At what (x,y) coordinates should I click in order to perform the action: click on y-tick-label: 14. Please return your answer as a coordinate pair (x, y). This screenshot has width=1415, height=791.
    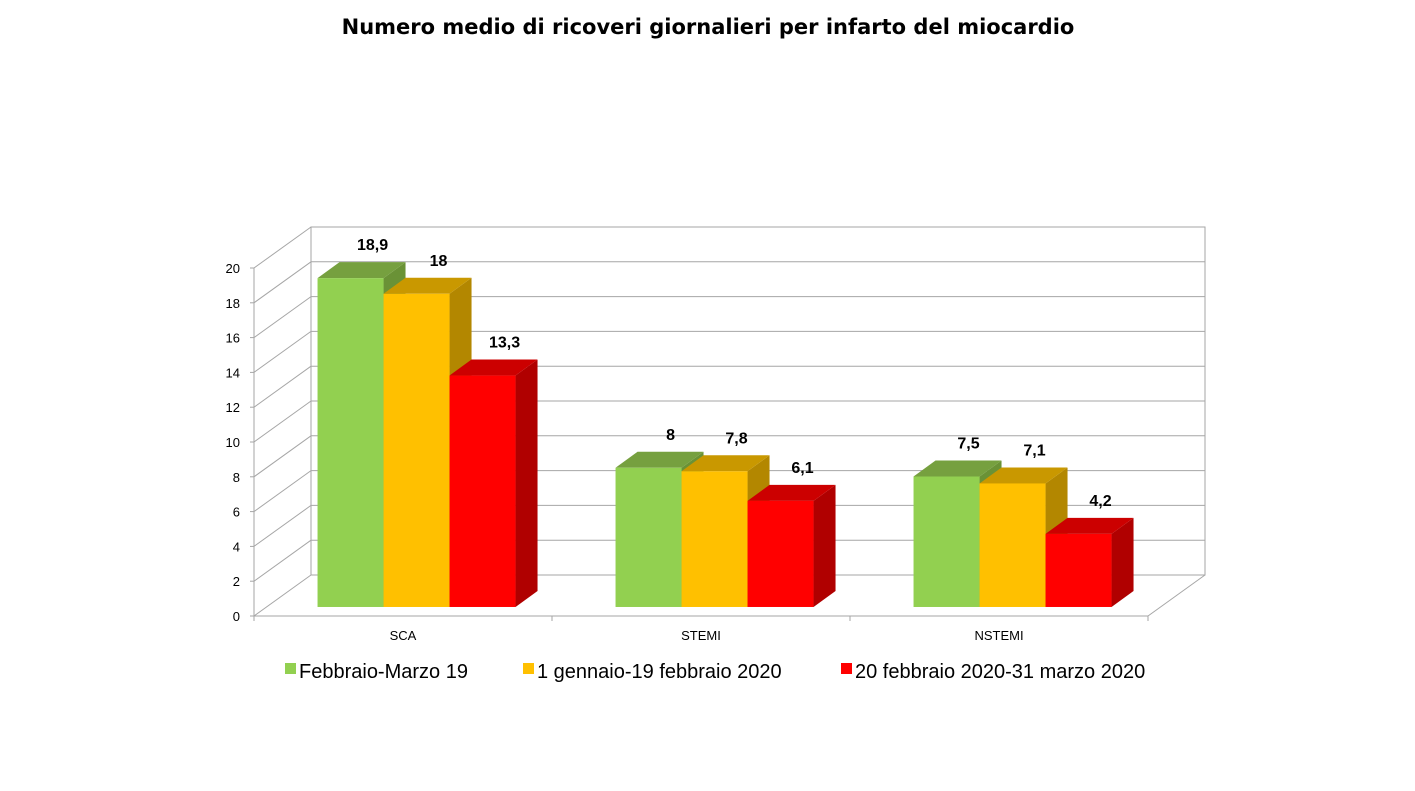
    Looking at the image, I should click on (233, 372).